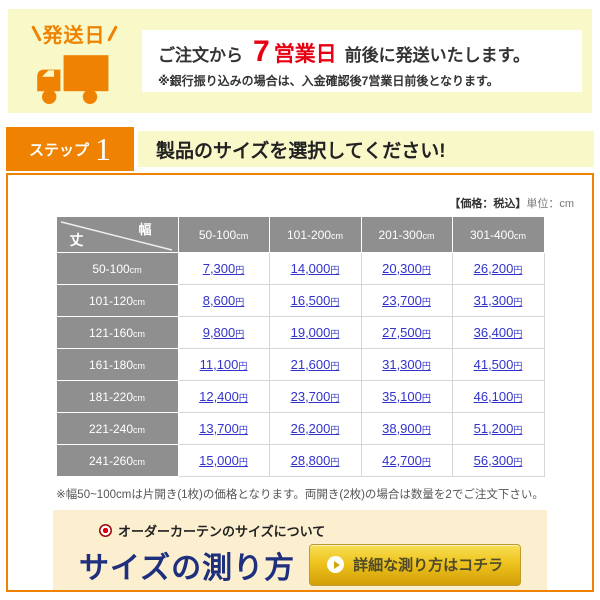 The width and height of the screenshot is (600, 600). What do you see at coordinates (58, 150) in the screenshot?
I see `step-label: ステップ` at bounding box center [58, 150].